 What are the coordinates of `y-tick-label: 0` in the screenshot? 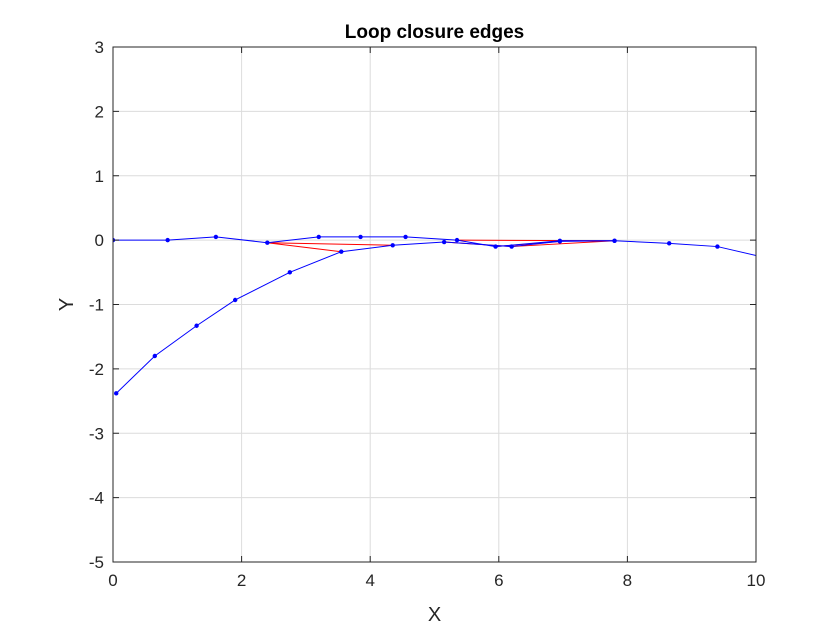 It's located at (99, 240).